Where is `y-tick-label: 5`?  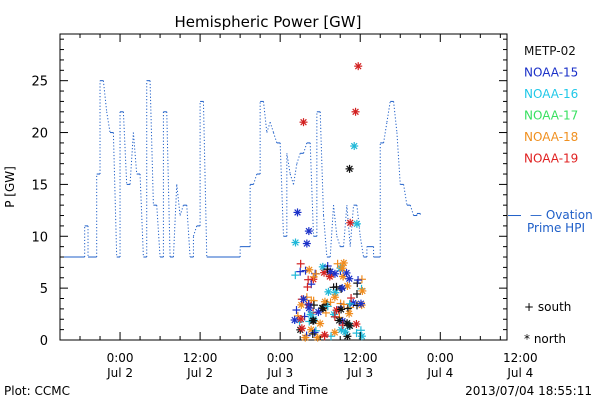 y-tick-label: 5 is located at coordinates (44, 289).